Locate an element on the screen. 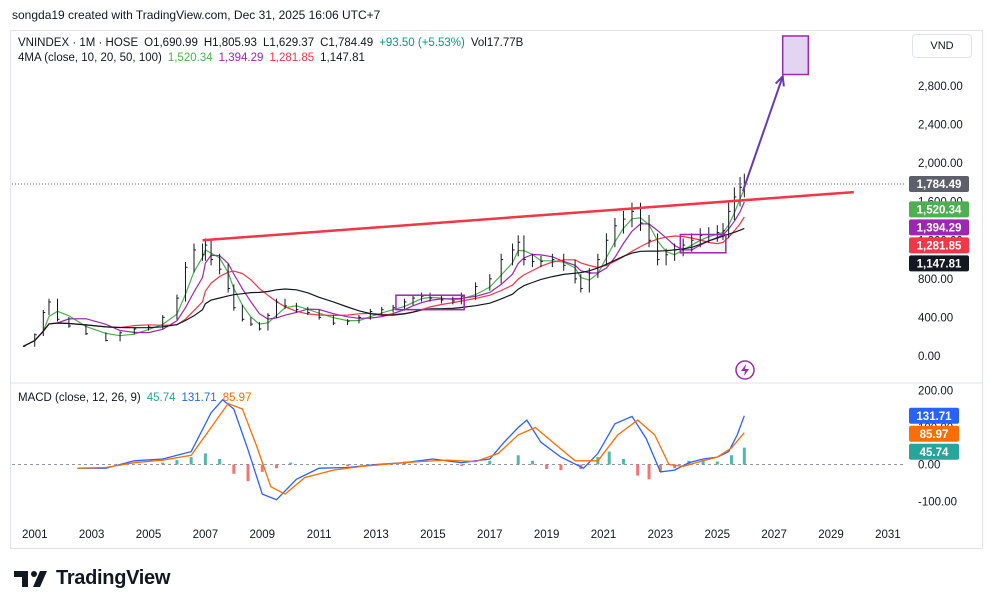 The height and width of the screenshot is (608, 990). volume-value: Vol17.77B is located at coordinates (497, 43).